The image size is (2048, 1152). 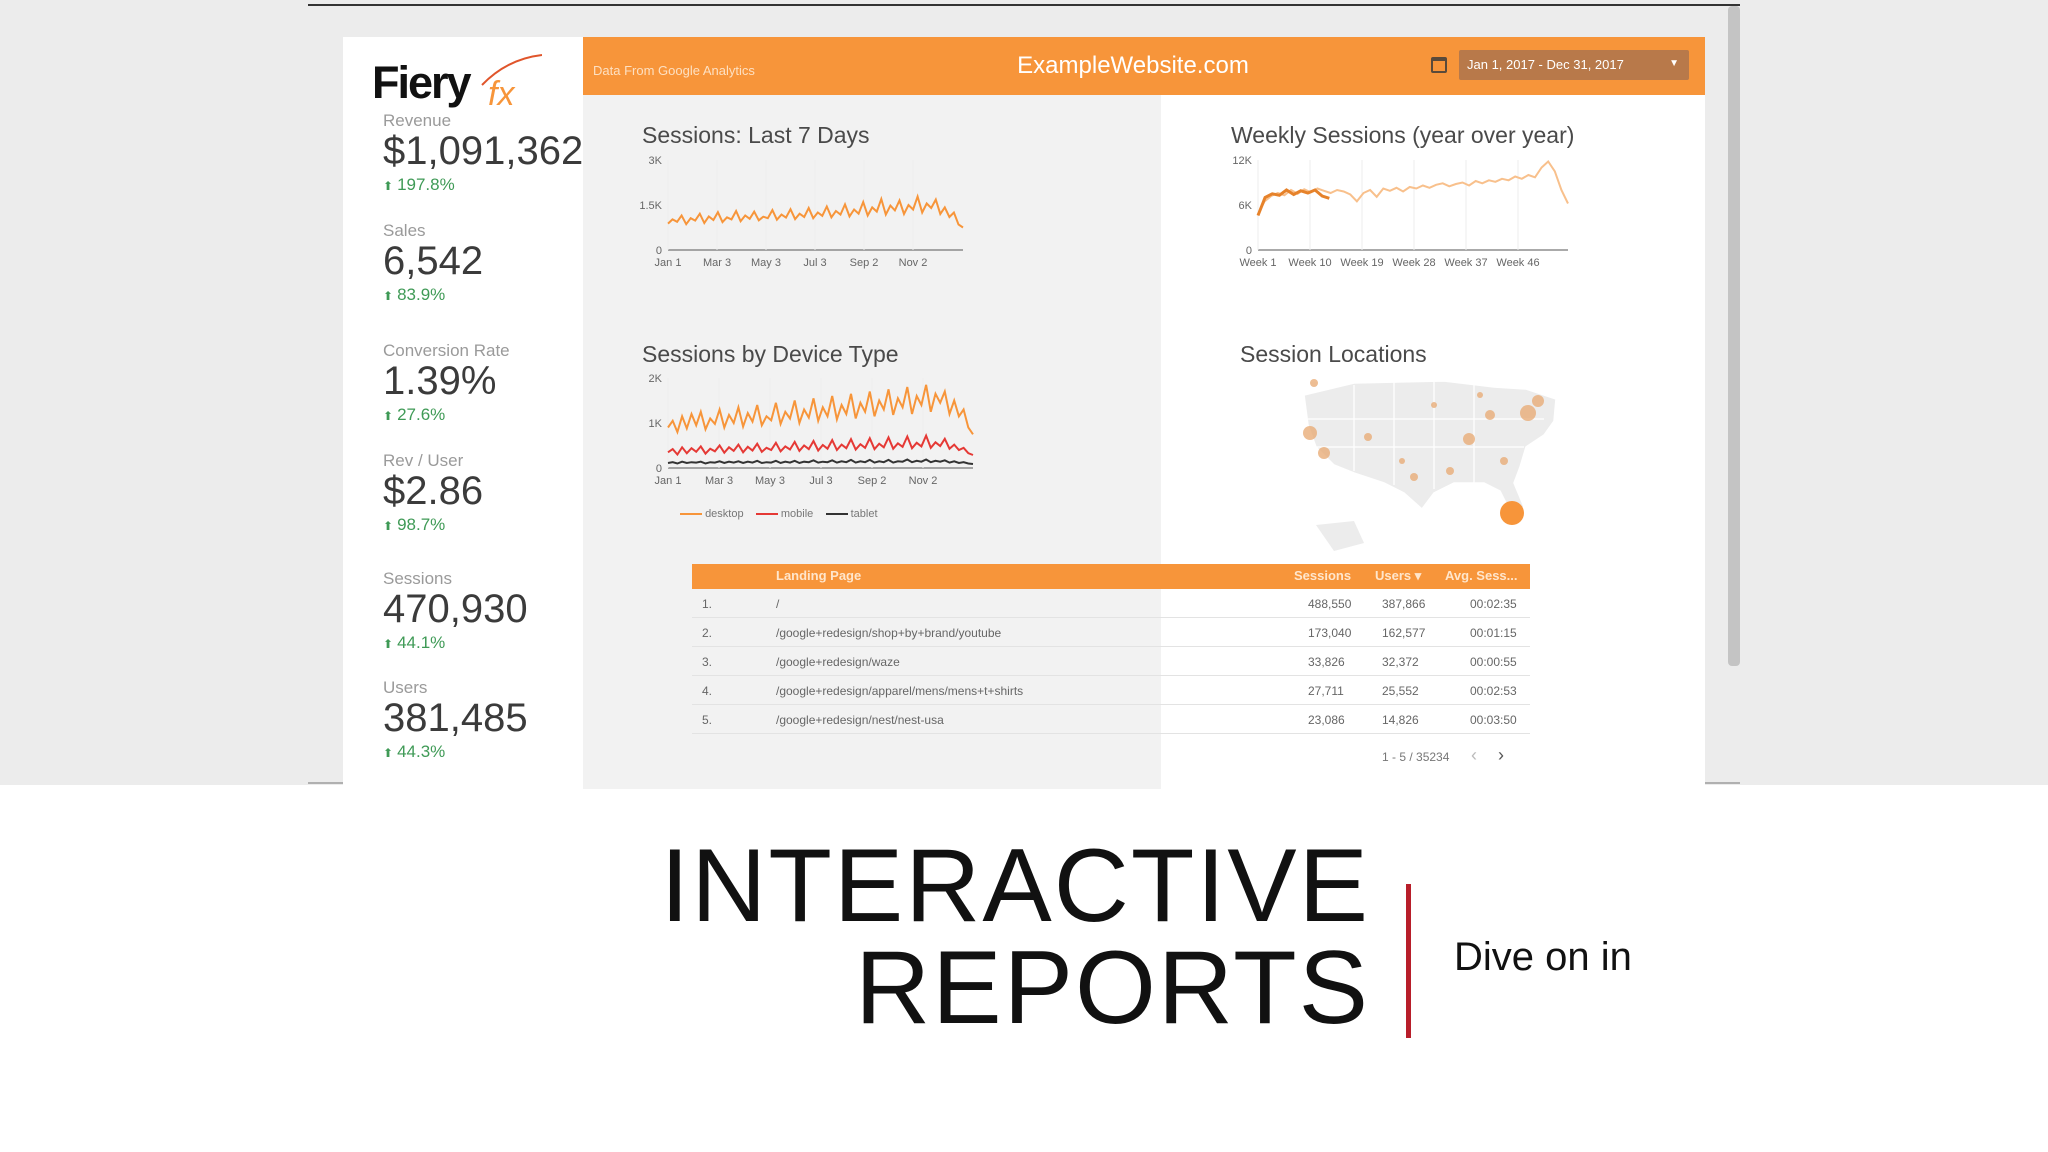 What do you see at coordinates (778, 604) in the screenshot?
I see `row-page: /` at bounding box center [778, 604].